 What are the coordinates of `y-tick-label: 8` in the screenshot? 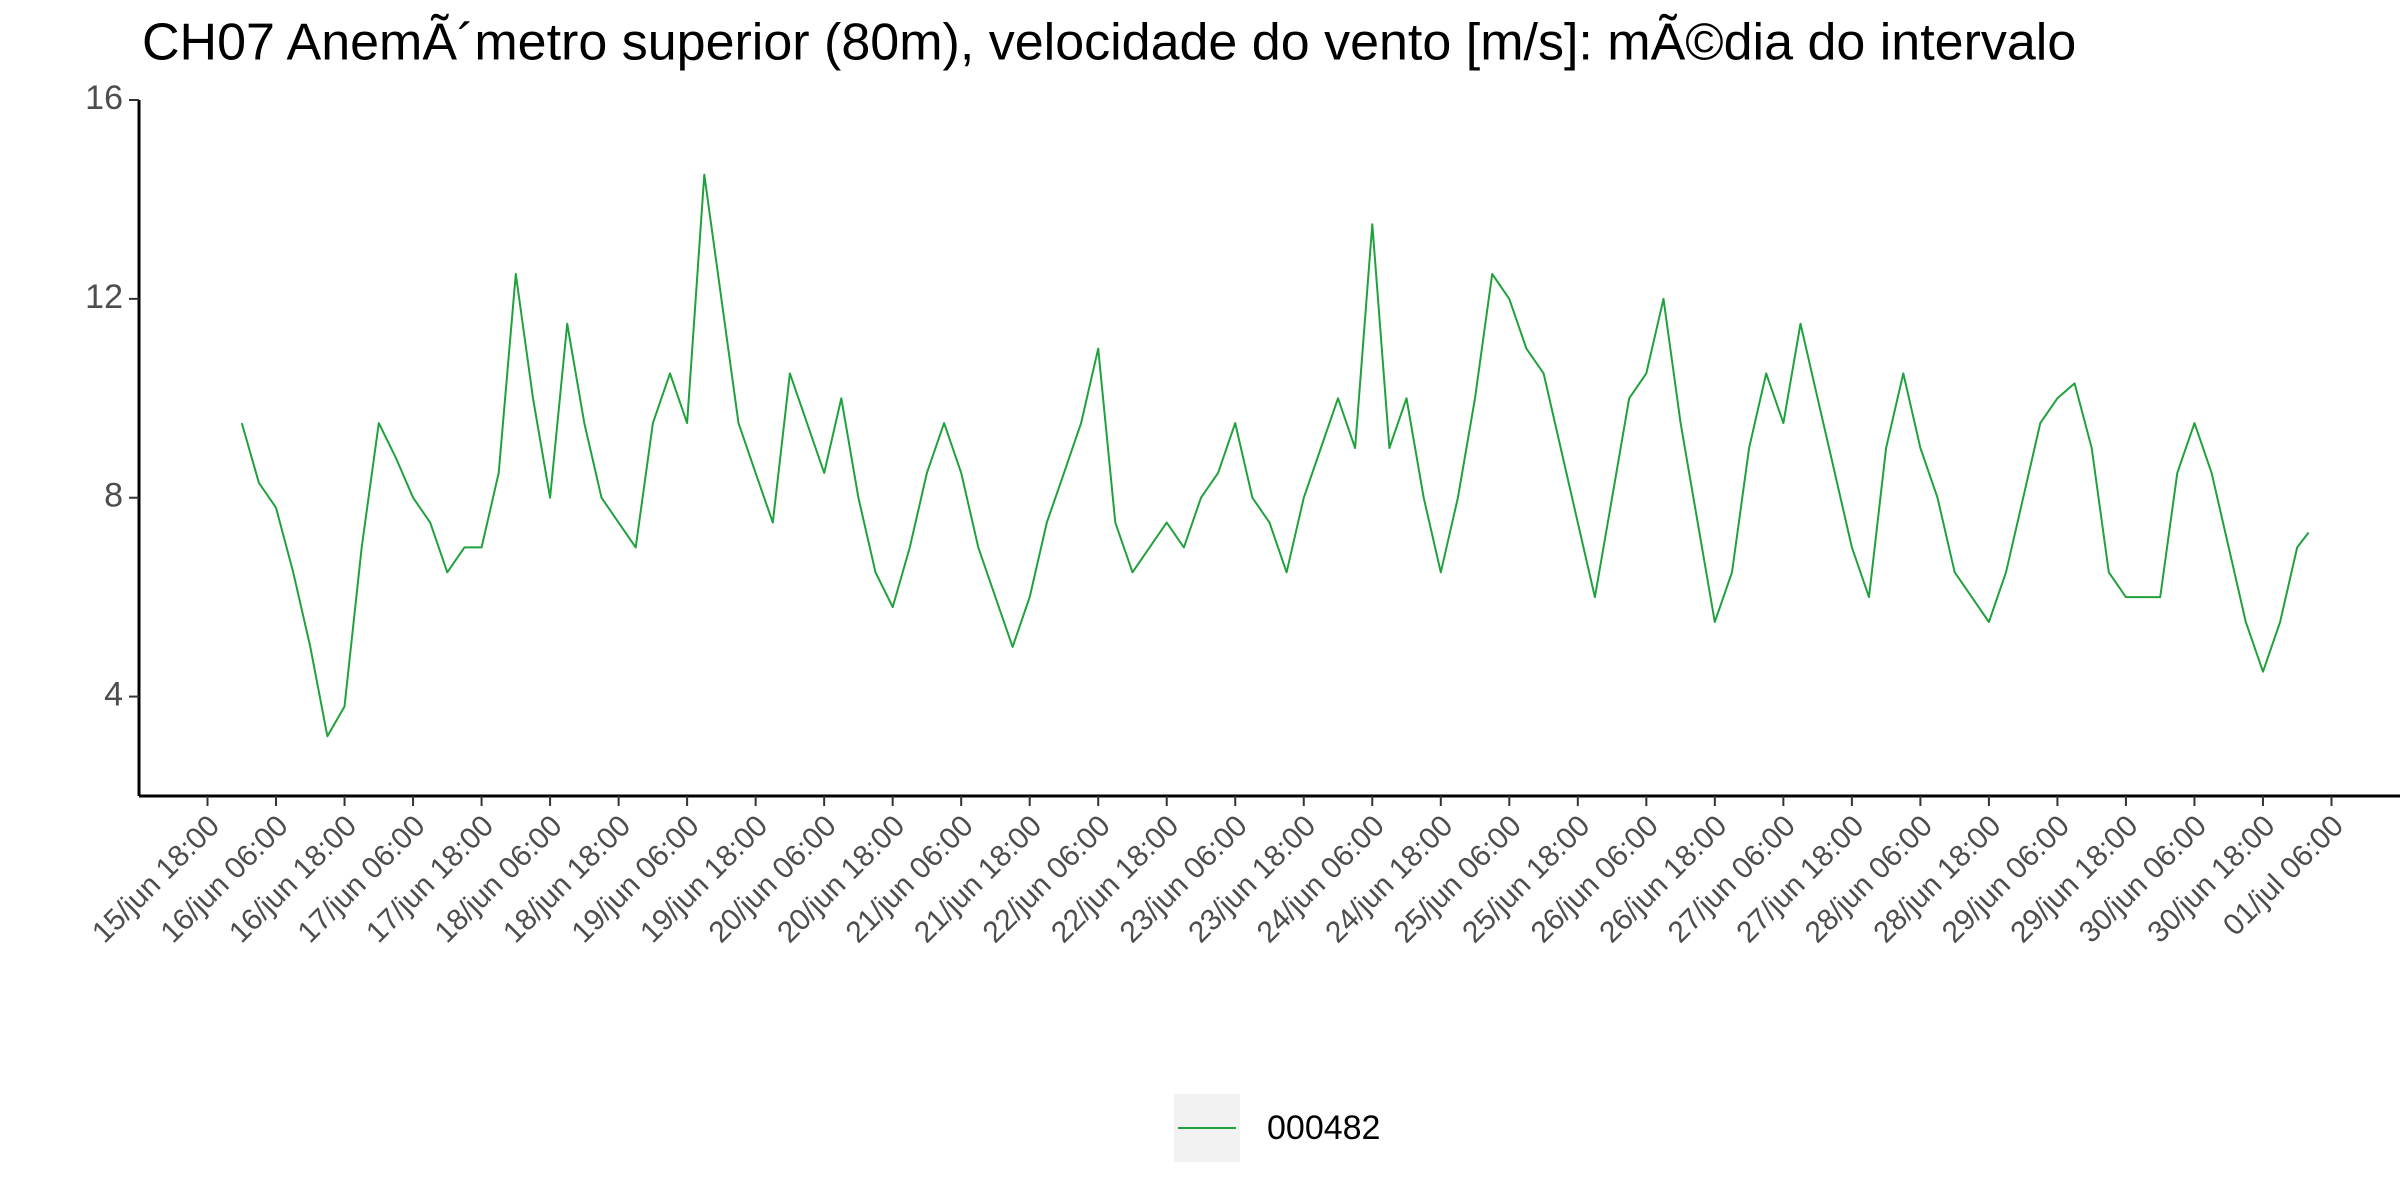 It's located at (113, 496).